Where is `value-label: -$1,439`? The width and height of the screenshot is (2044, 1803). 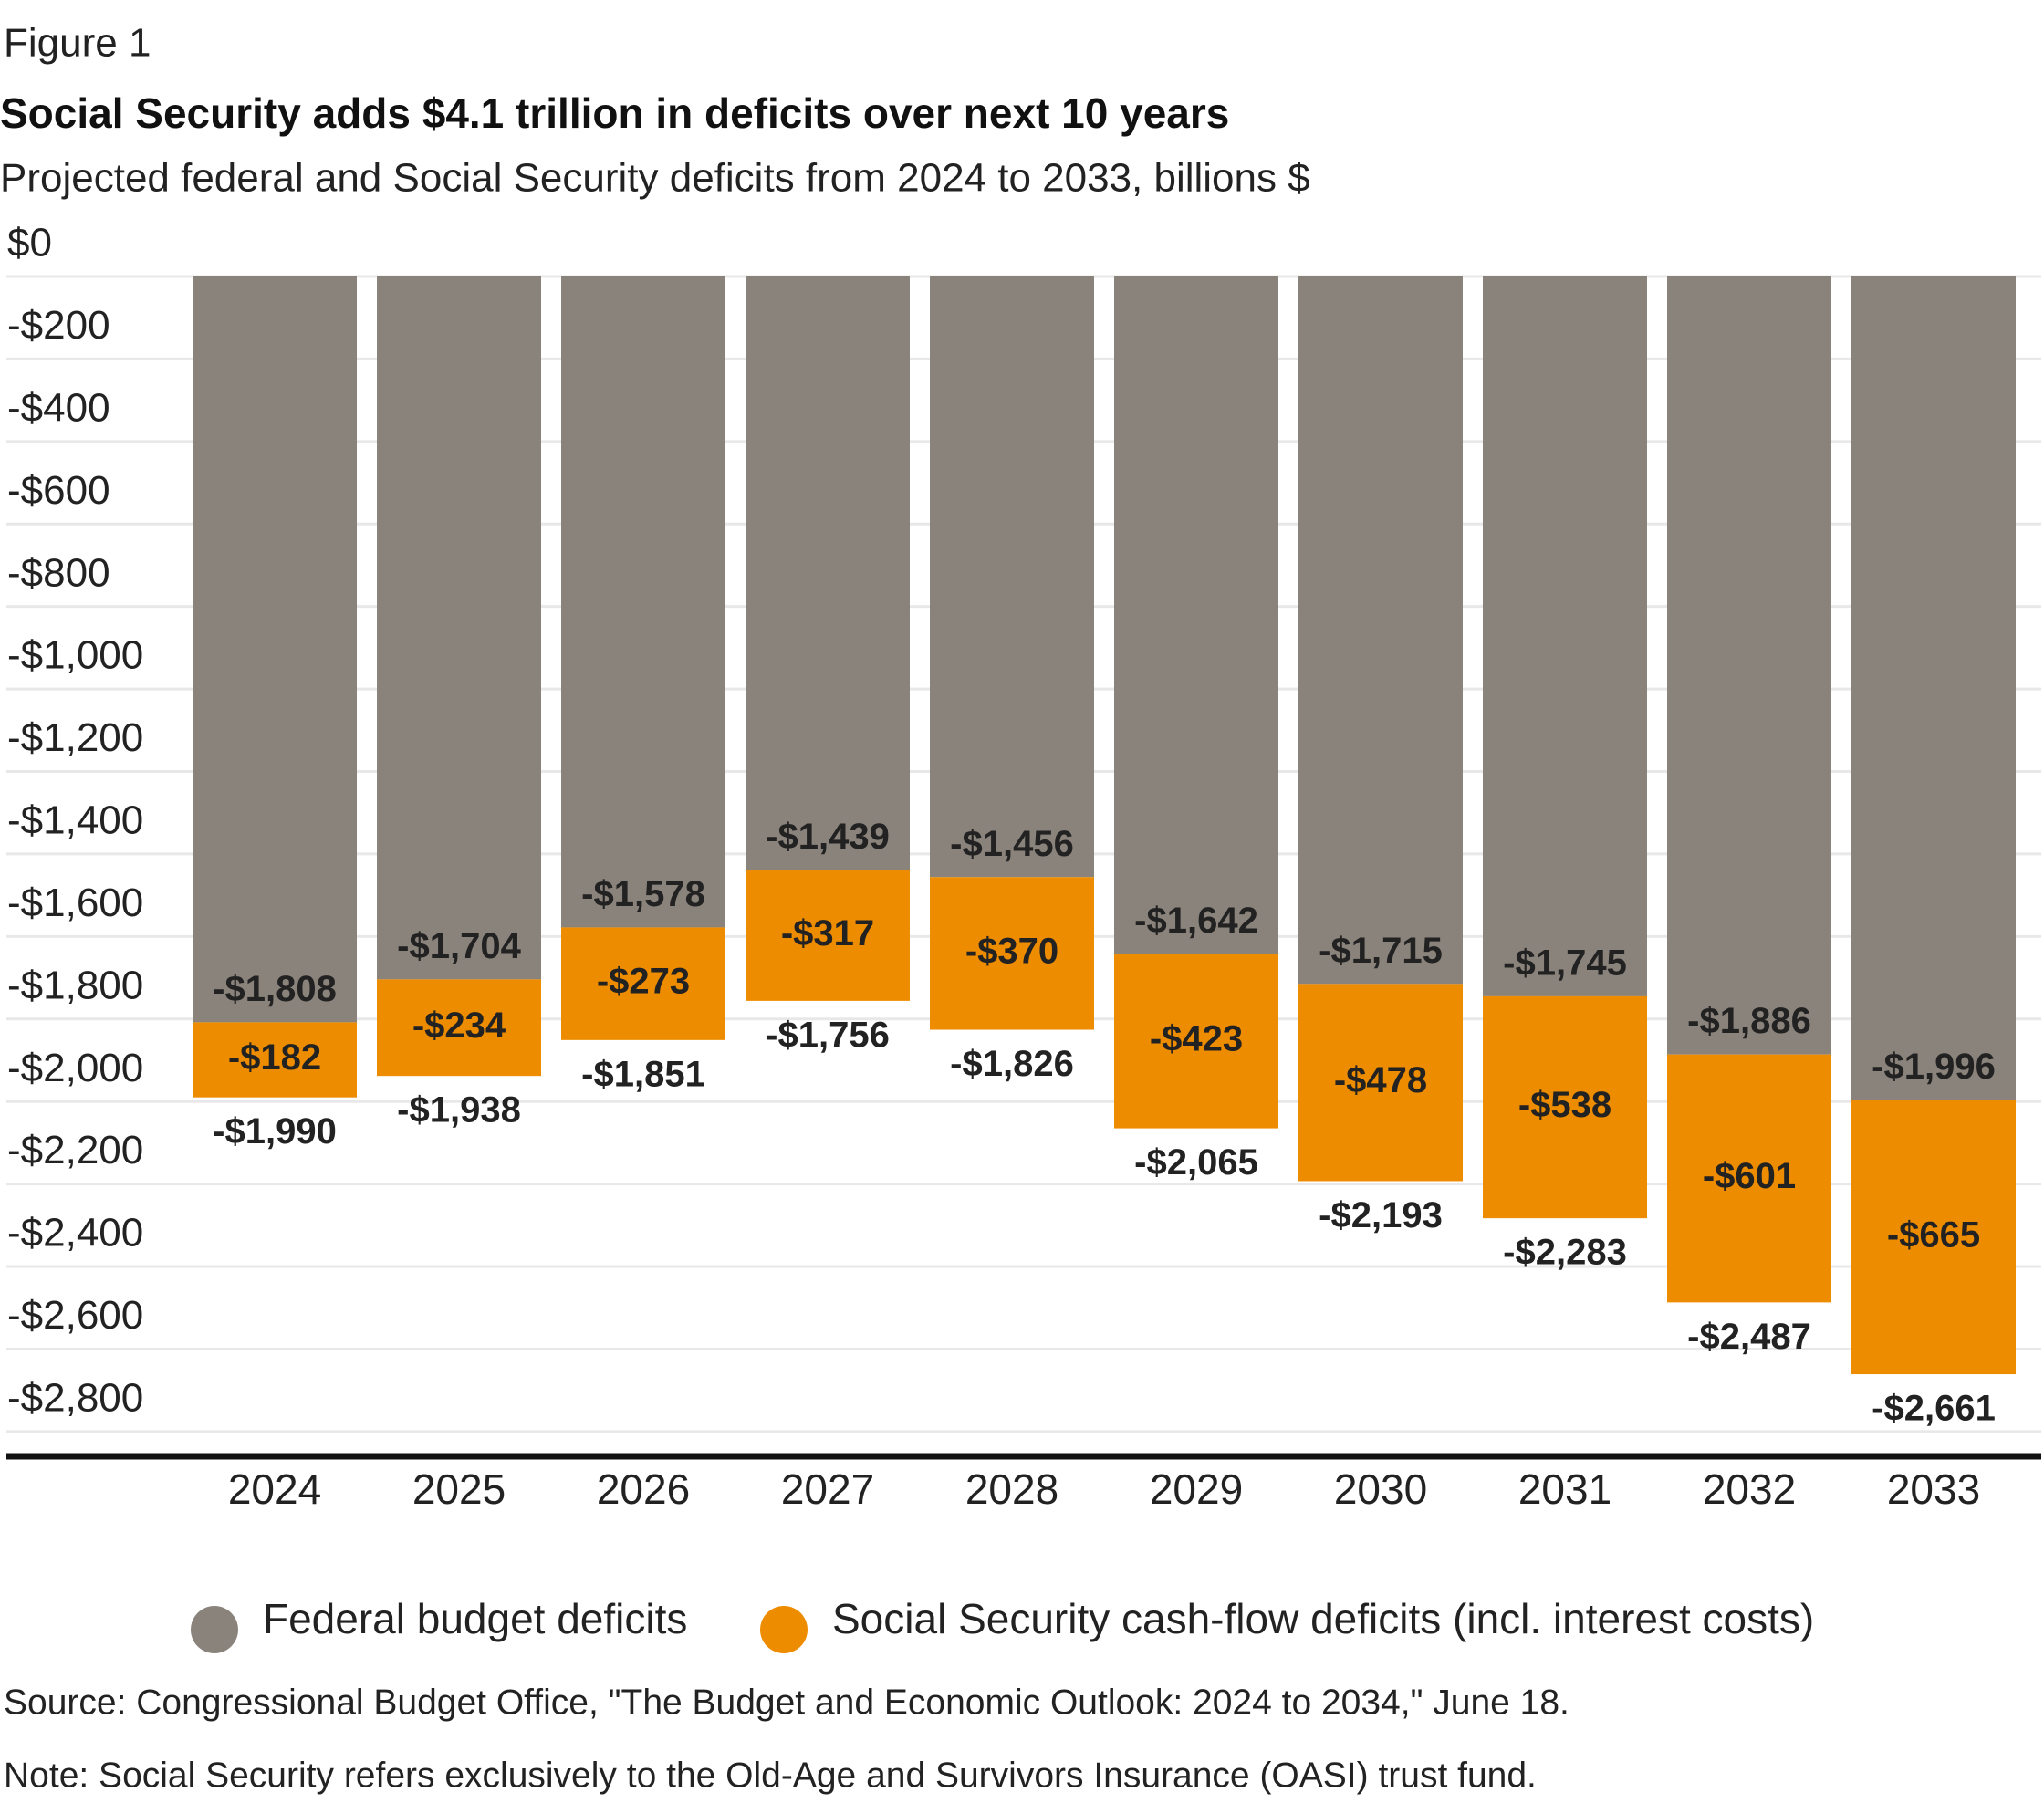
value-label: -$1,439 is located at coordinates (828, 837).